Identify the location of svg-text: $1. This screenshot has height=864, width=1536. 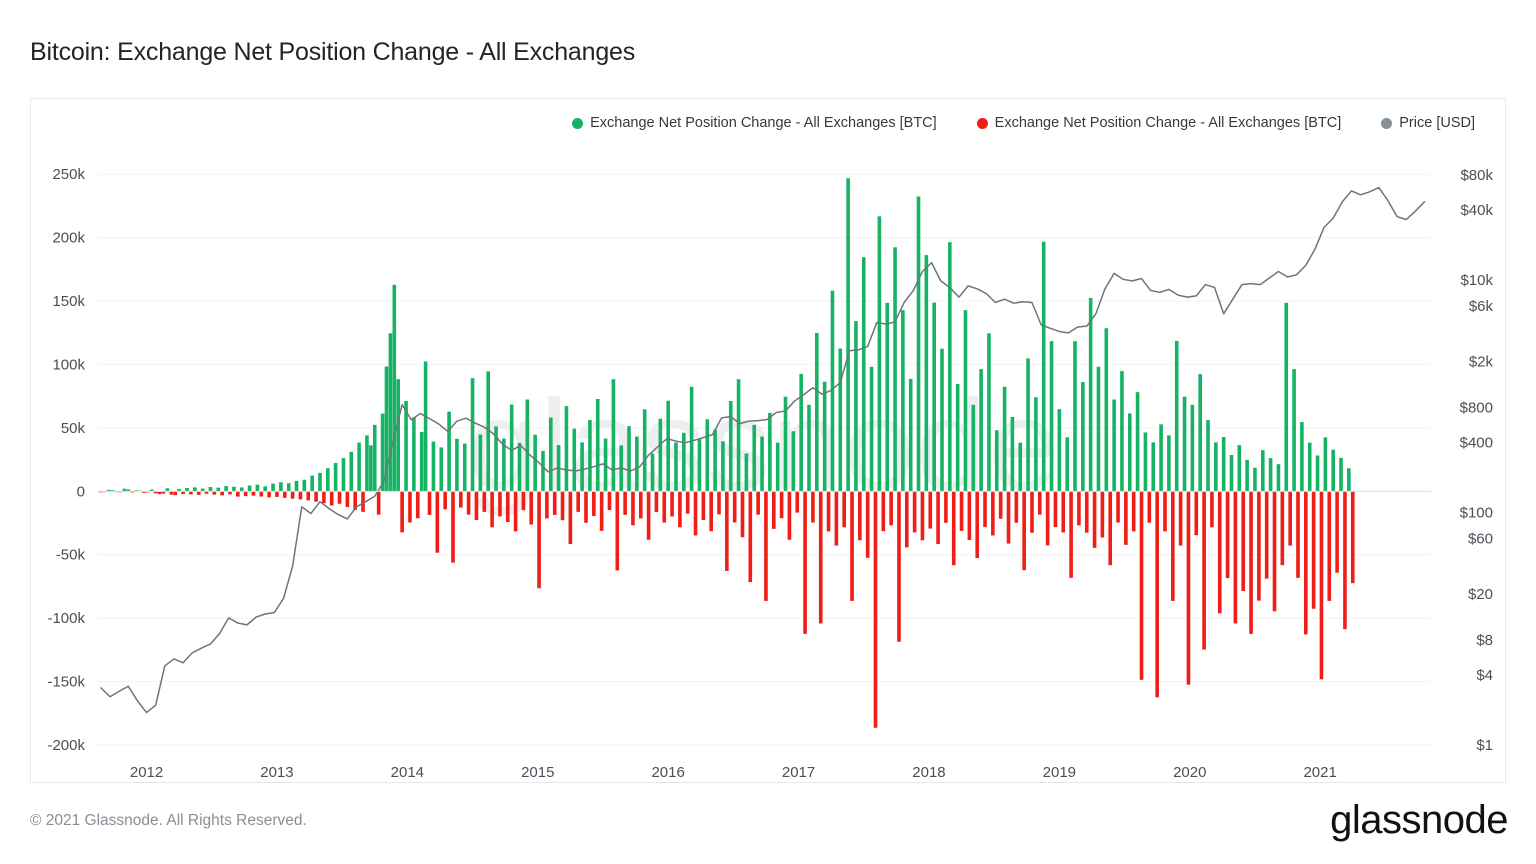
(1484, 745).